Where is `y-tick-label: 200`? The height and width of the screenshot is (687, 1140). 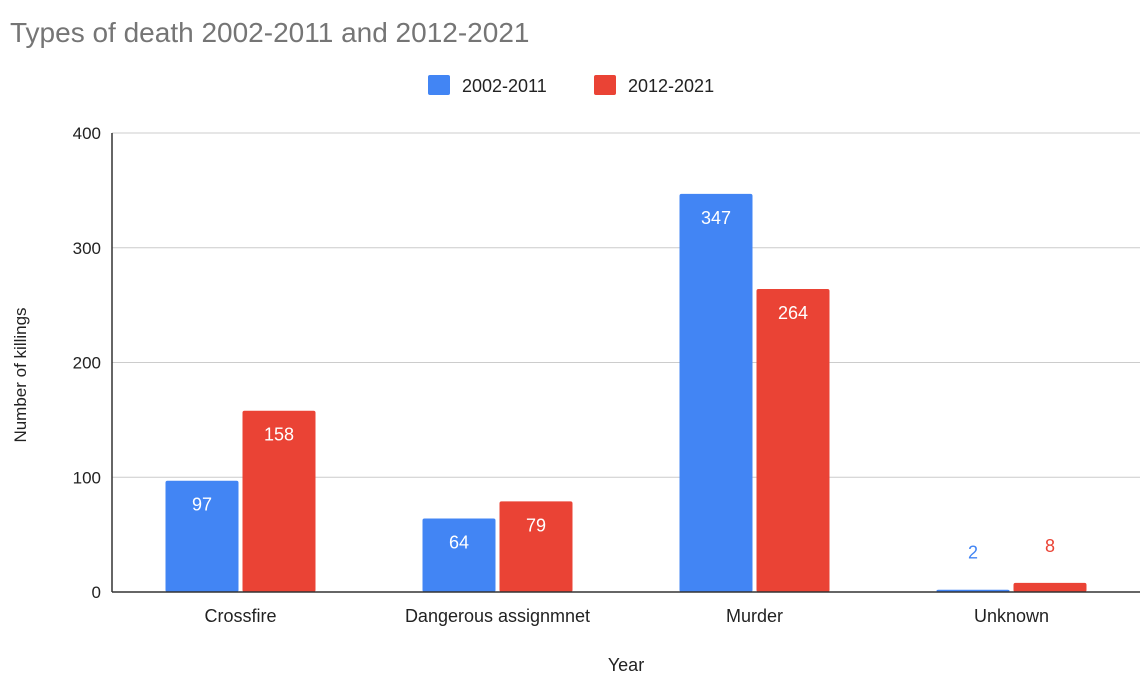
y-tick-label: 200 is located at coordinates (87, 363).